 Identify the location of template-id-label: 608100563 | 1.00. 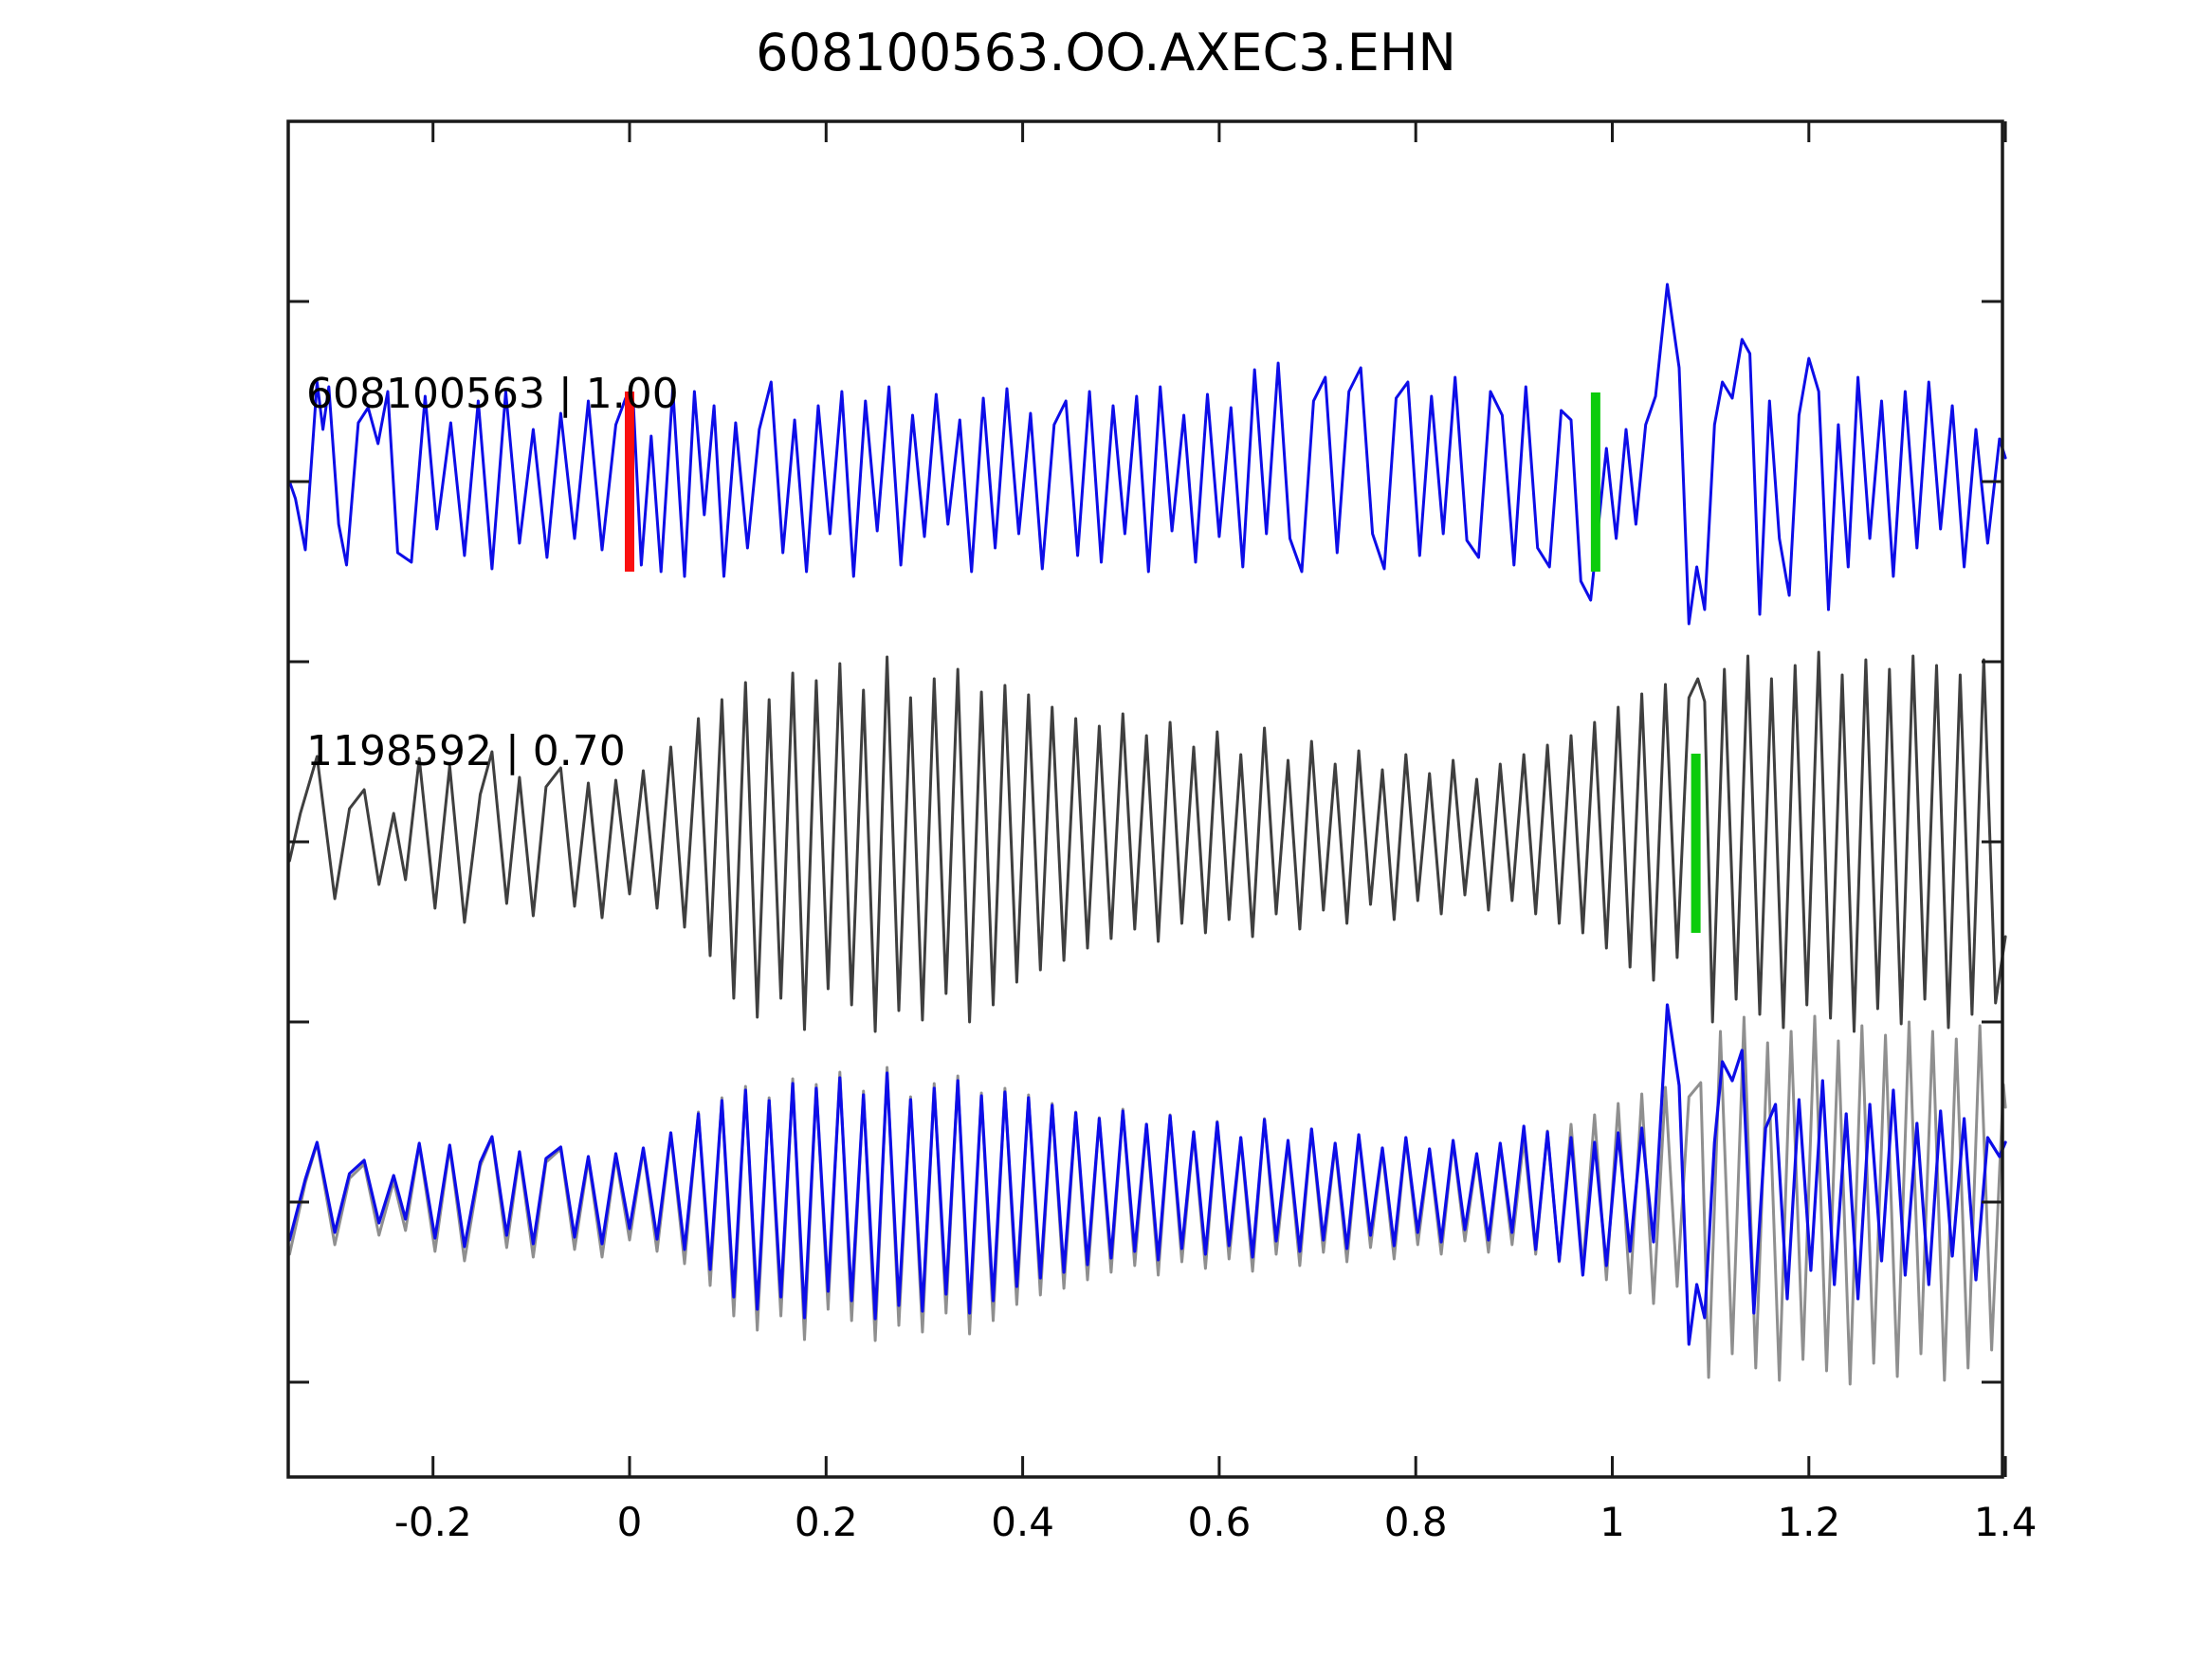
(492, 394).